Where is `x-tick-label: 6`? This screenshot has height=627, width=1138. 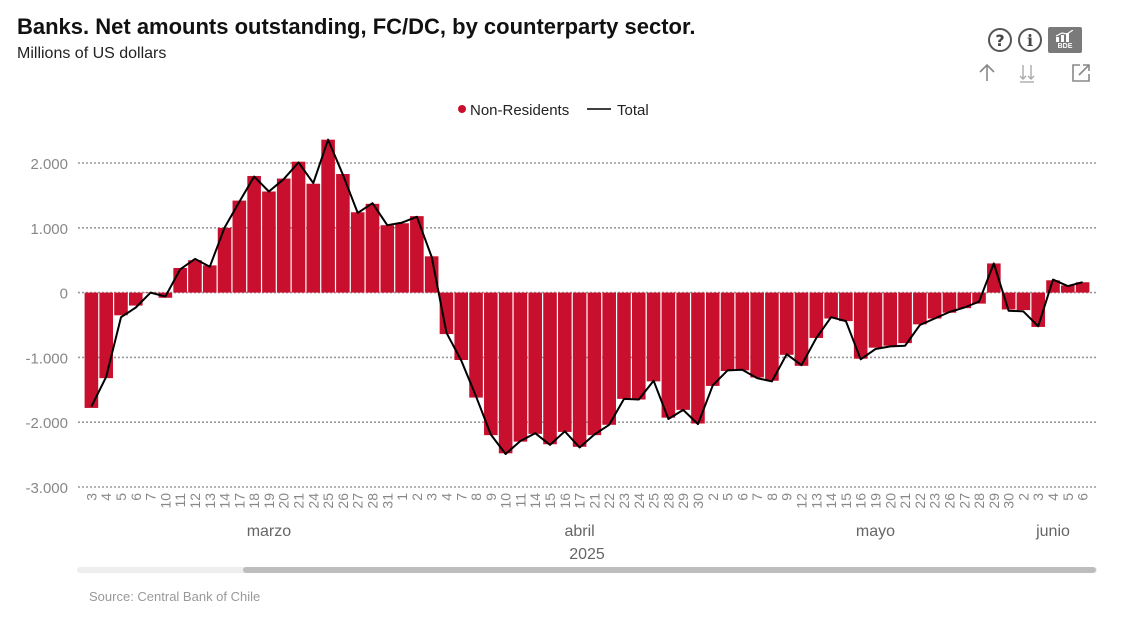 x-tick-label: 6 is located at coordinates (742, 497).